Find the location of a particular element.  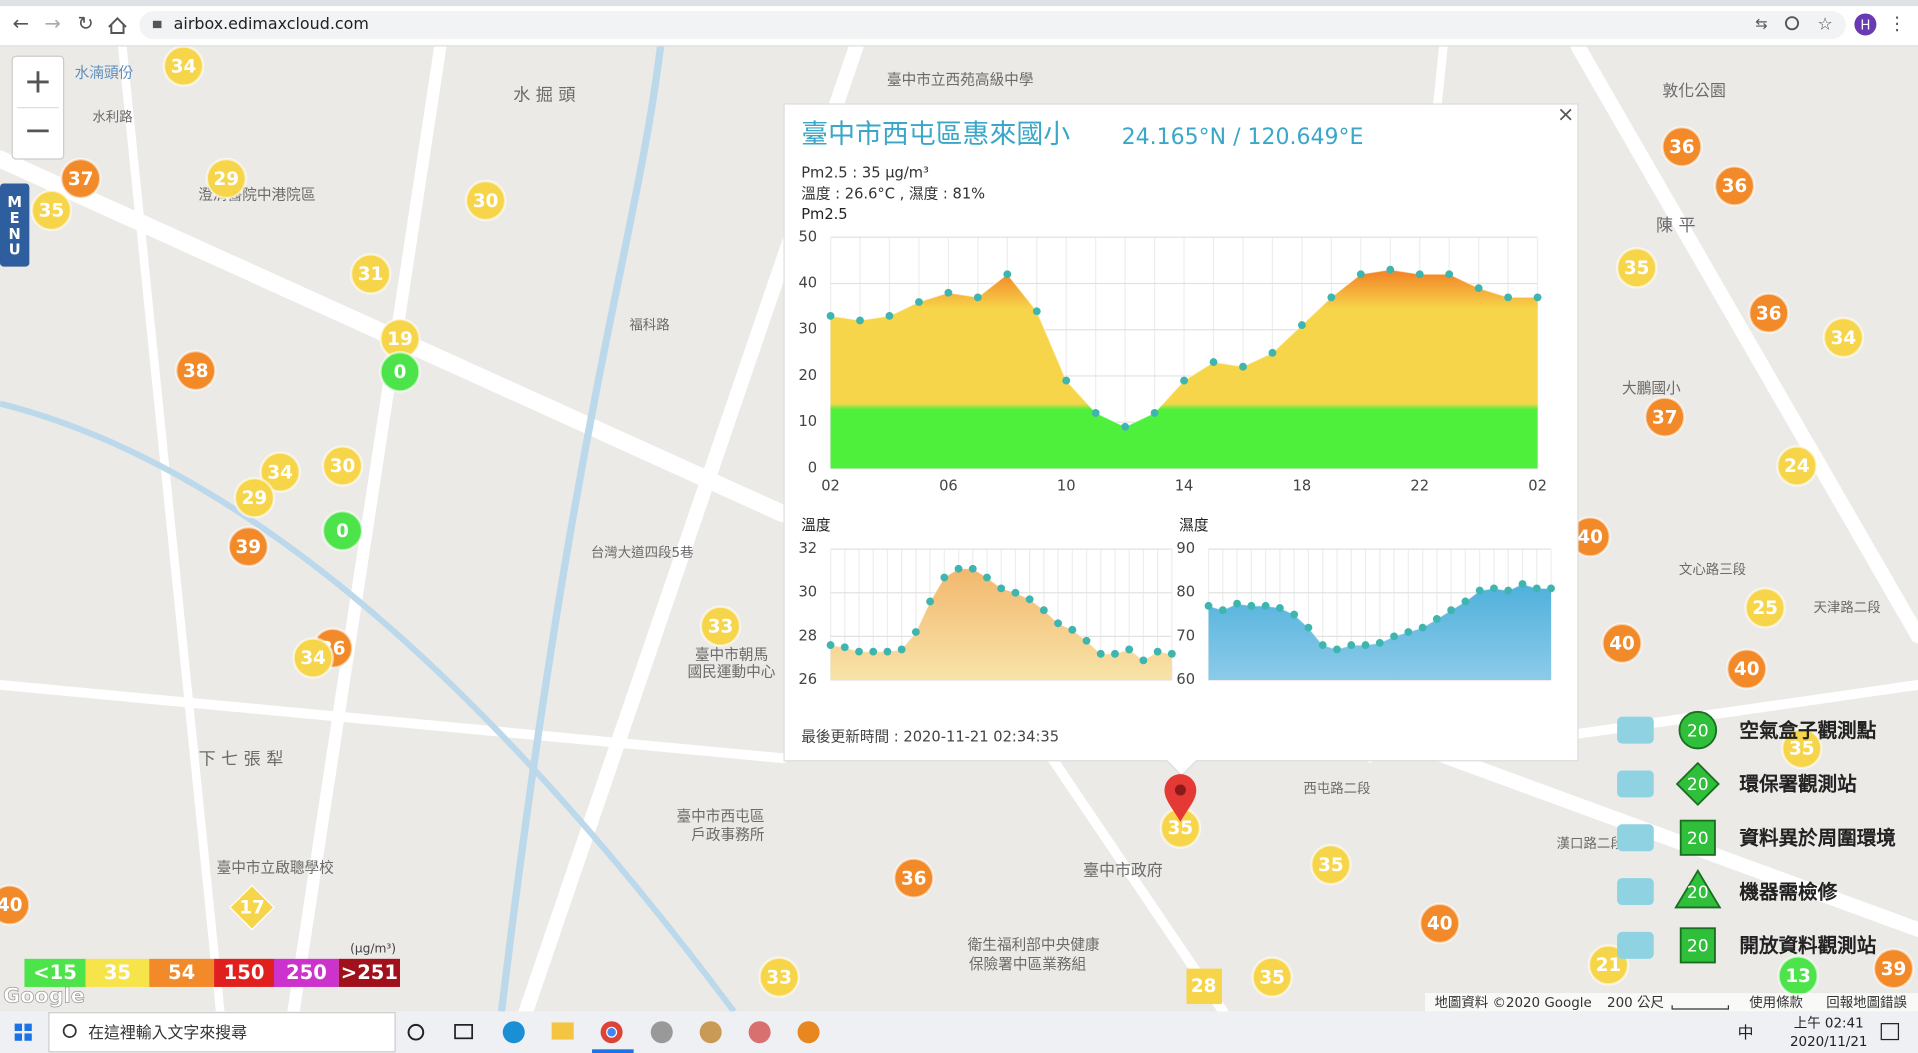

url: airbox.edimaxcloud.com is located at coordinates (271, 23).